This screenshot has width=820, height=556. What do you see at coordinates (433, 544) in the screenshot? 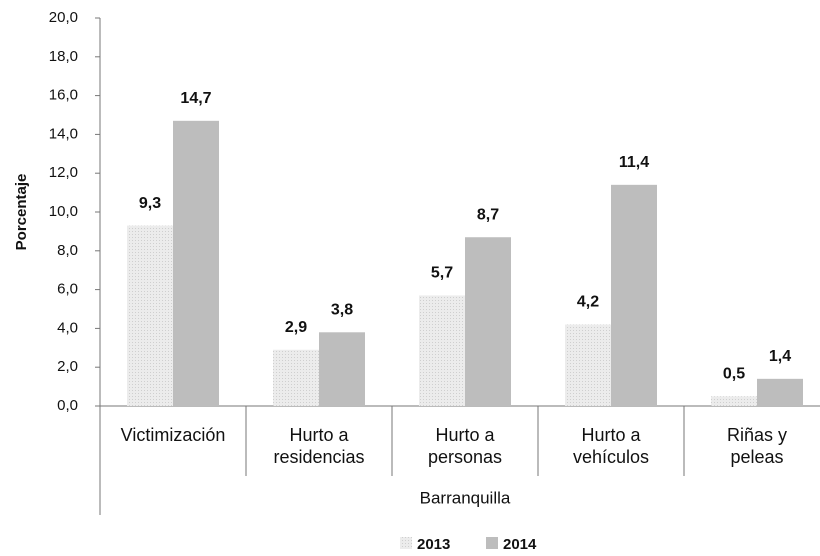
I see `legend-label: 2013` at bounding box center [433, 544].